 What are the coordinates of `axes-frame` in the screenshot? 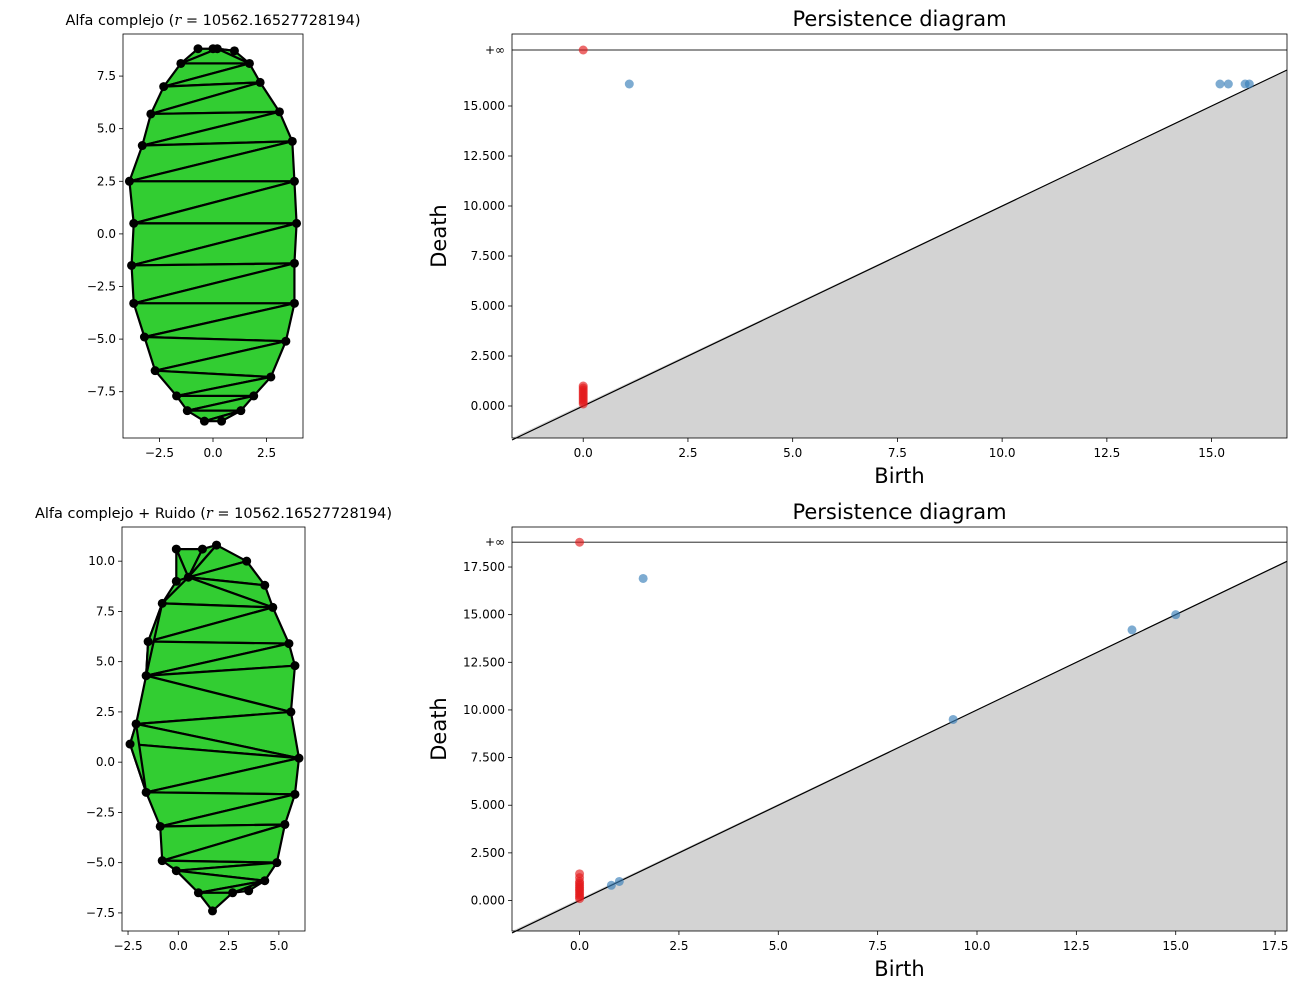 It's located at (213, 729).